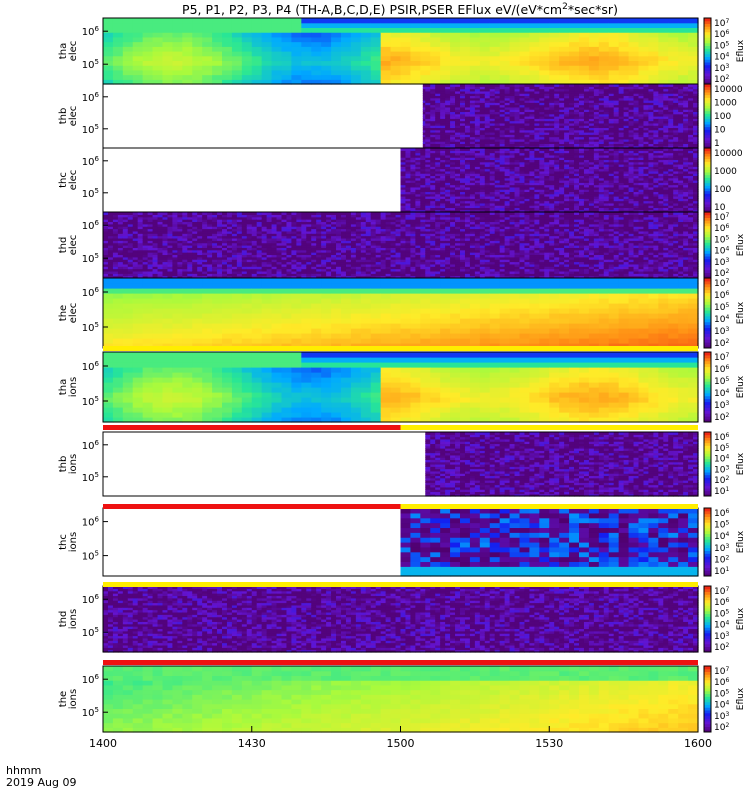 This screenshot has height=800, width=750. What do you see at coordinates (721, 34) in the screenshot?
I see `colorbar-tick-label: 106` at bounding box center [721, 34].